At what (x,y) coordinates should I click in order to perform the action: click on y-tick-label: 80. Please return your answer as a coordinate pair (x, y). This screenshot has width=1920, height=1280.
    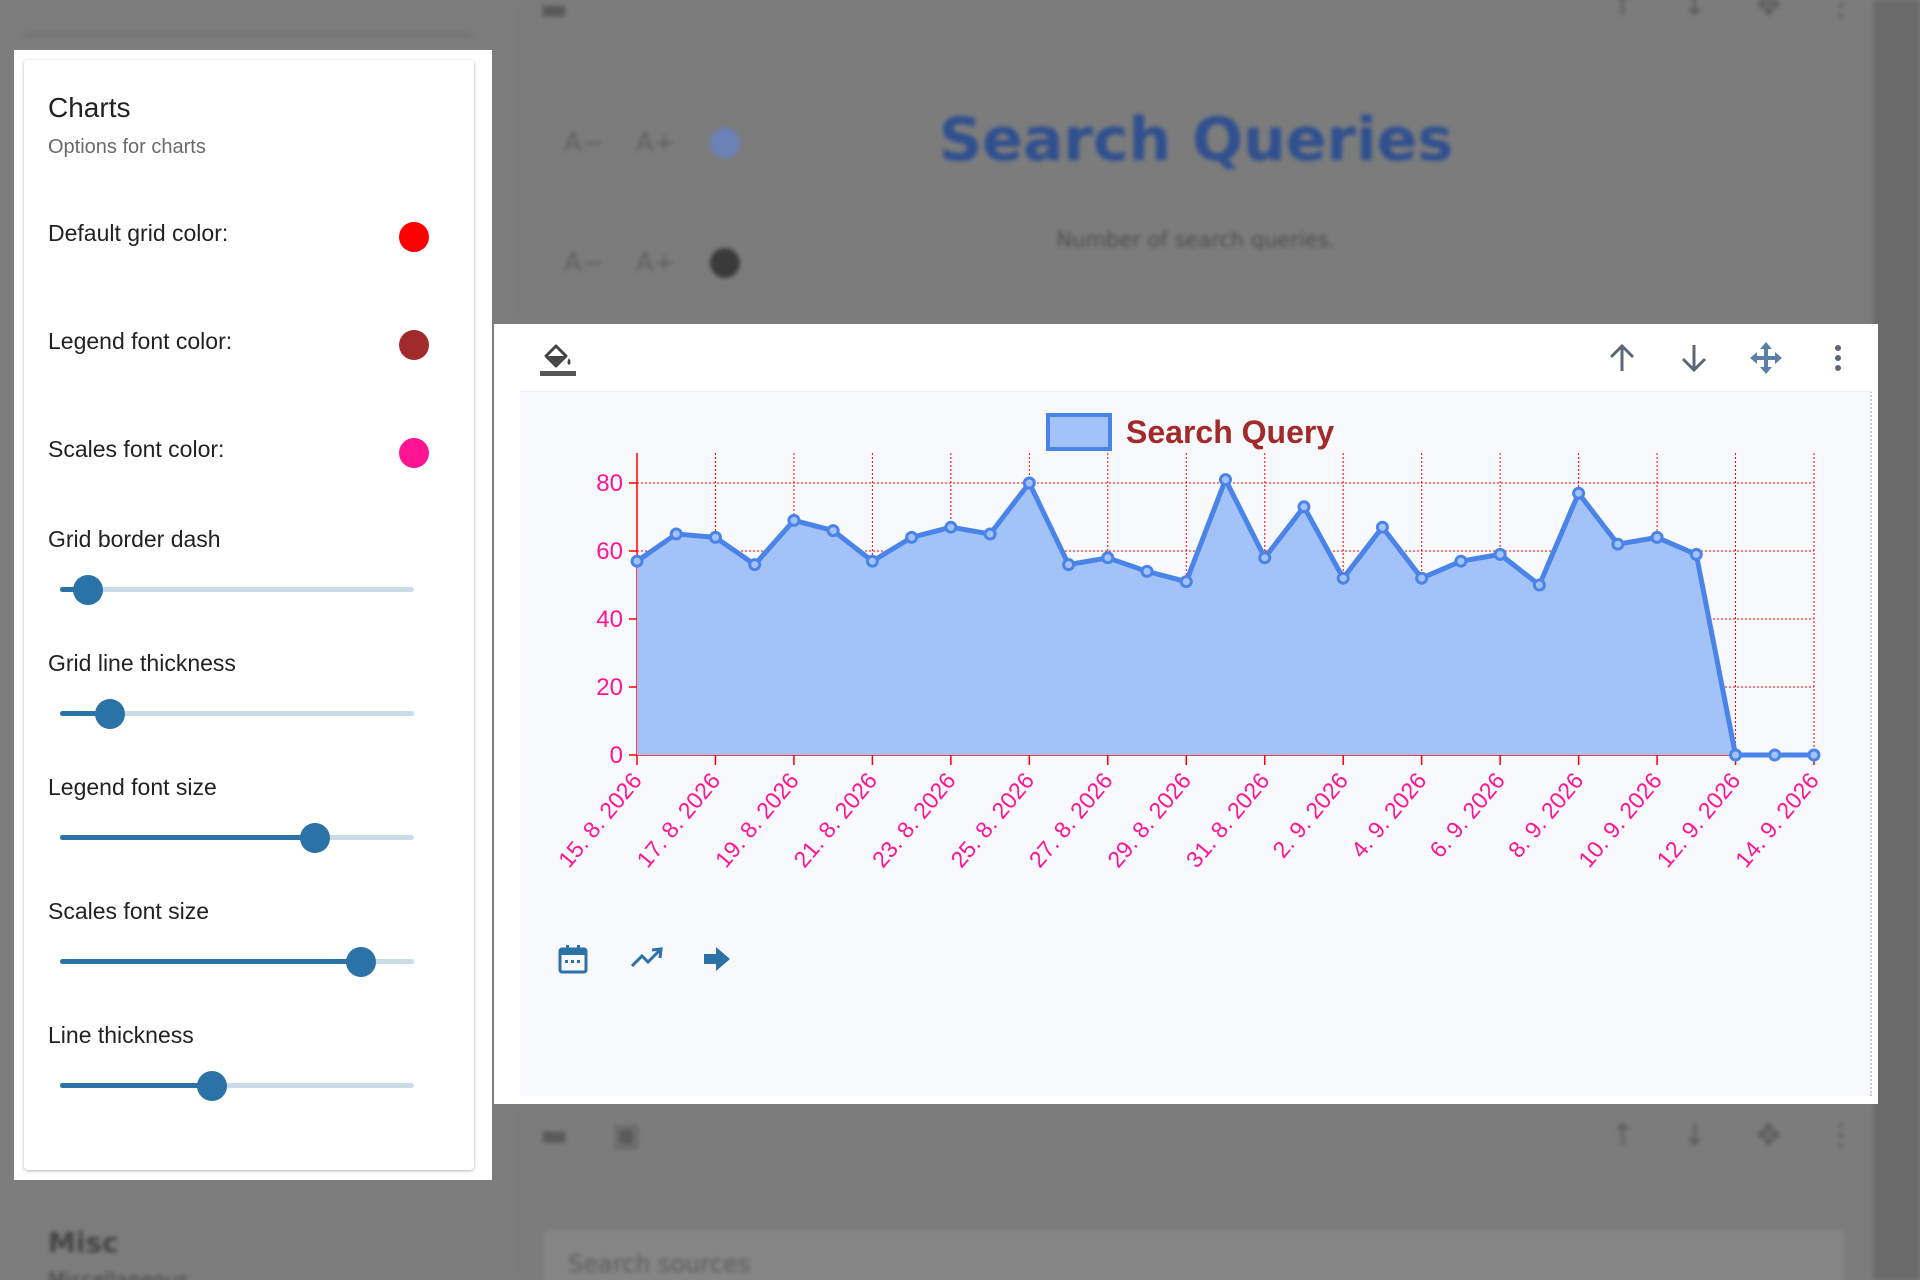
    Looking at the image, I should click on (609, 483).